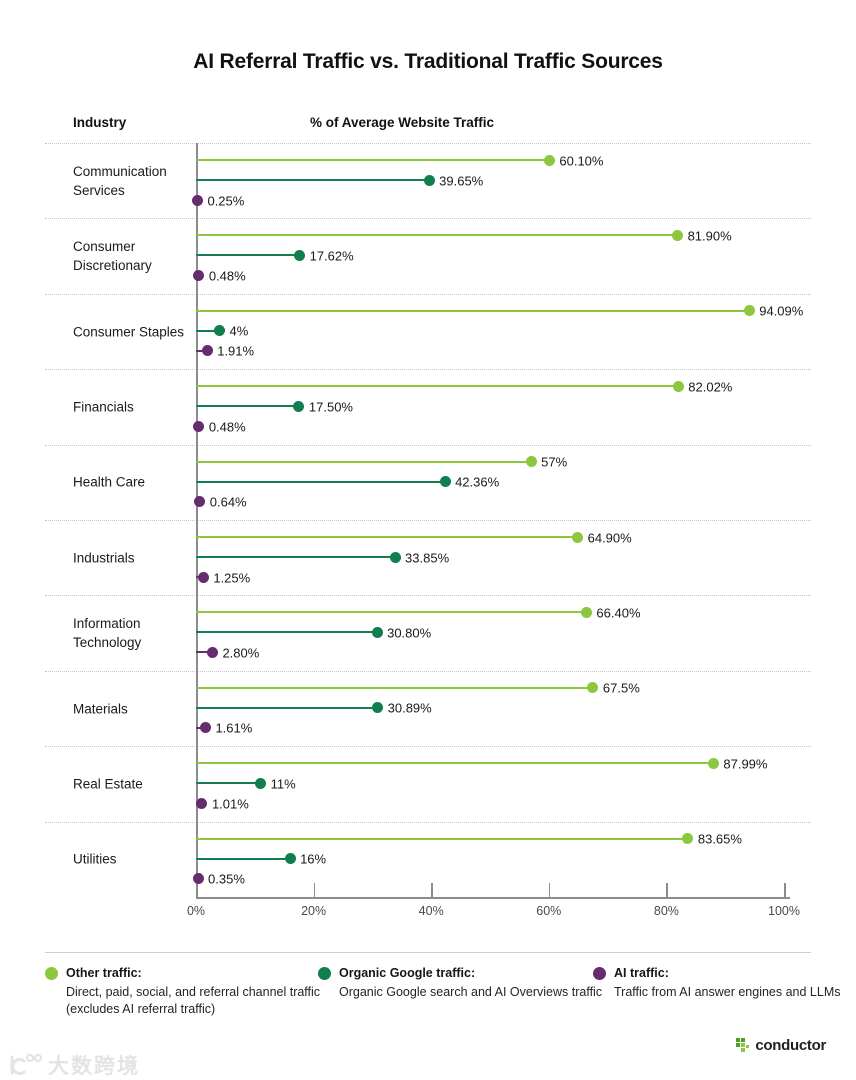  Describe the element at coordinates (283, 784) in the screenshot. I see `value-label: 11%` at that location.